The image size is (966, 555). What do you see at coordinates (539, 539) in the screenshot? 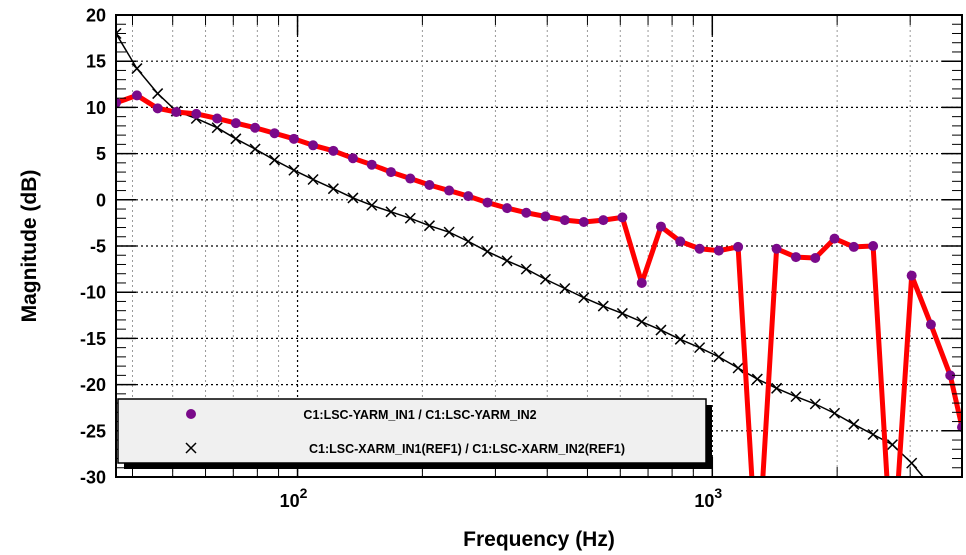
I see `x-axis-title: Frequency (Hz)` at bounding box center [539, 539].